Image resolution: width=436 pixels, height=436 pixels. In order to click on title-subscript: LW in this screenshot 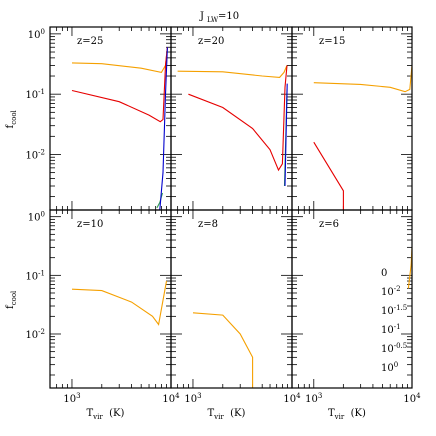, I will do `click(213, 20)`.